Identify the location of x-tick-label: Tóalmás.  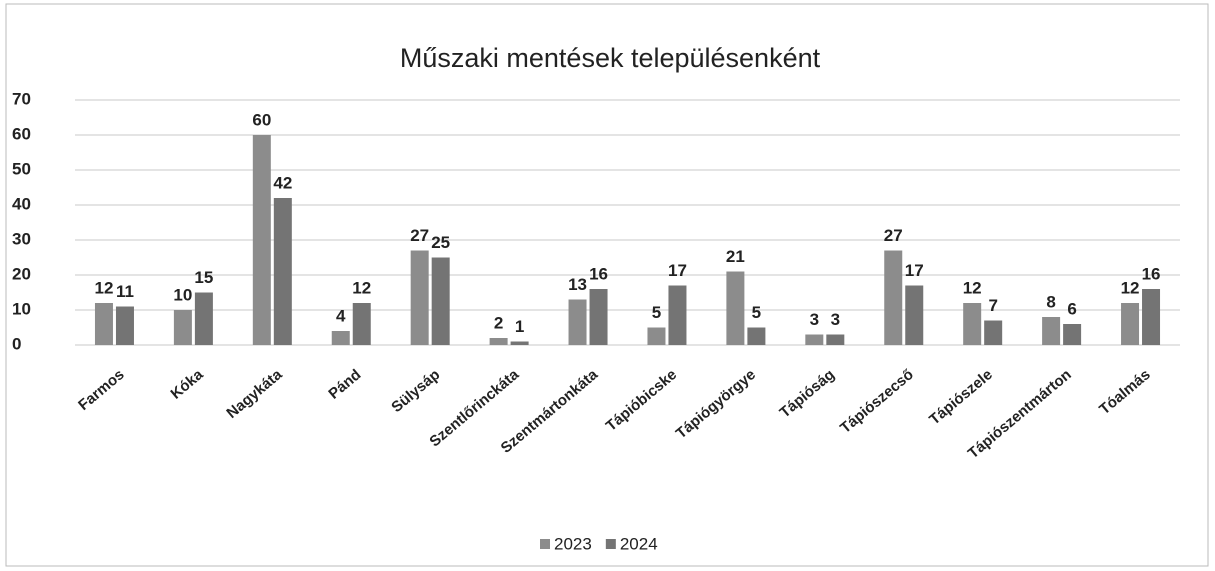
(1125, 392).